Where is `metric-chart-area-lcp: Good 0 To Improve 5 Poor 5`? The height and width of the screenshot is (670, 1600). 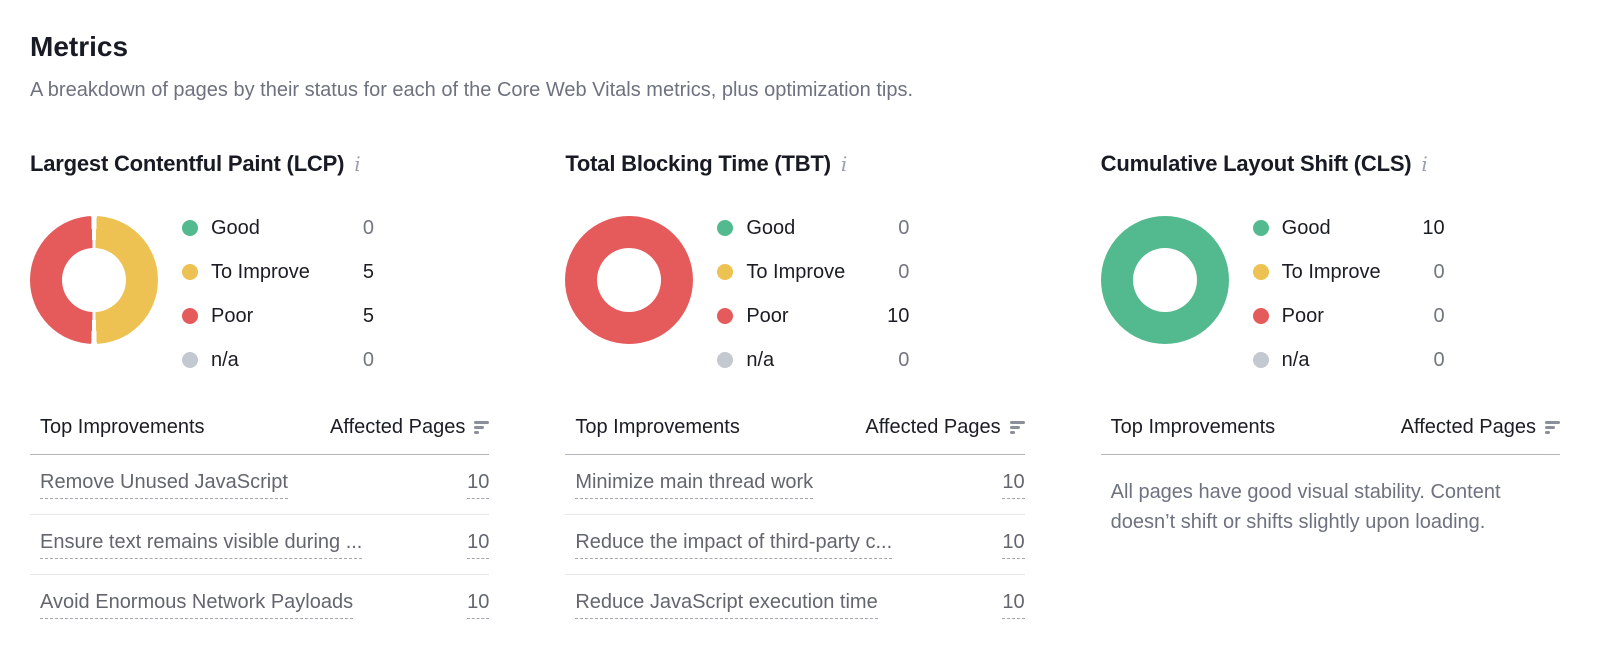 metric-chart-area-lcp: Good 0 To Improve 5 Poor 5 is located at coordinates (259, 294).